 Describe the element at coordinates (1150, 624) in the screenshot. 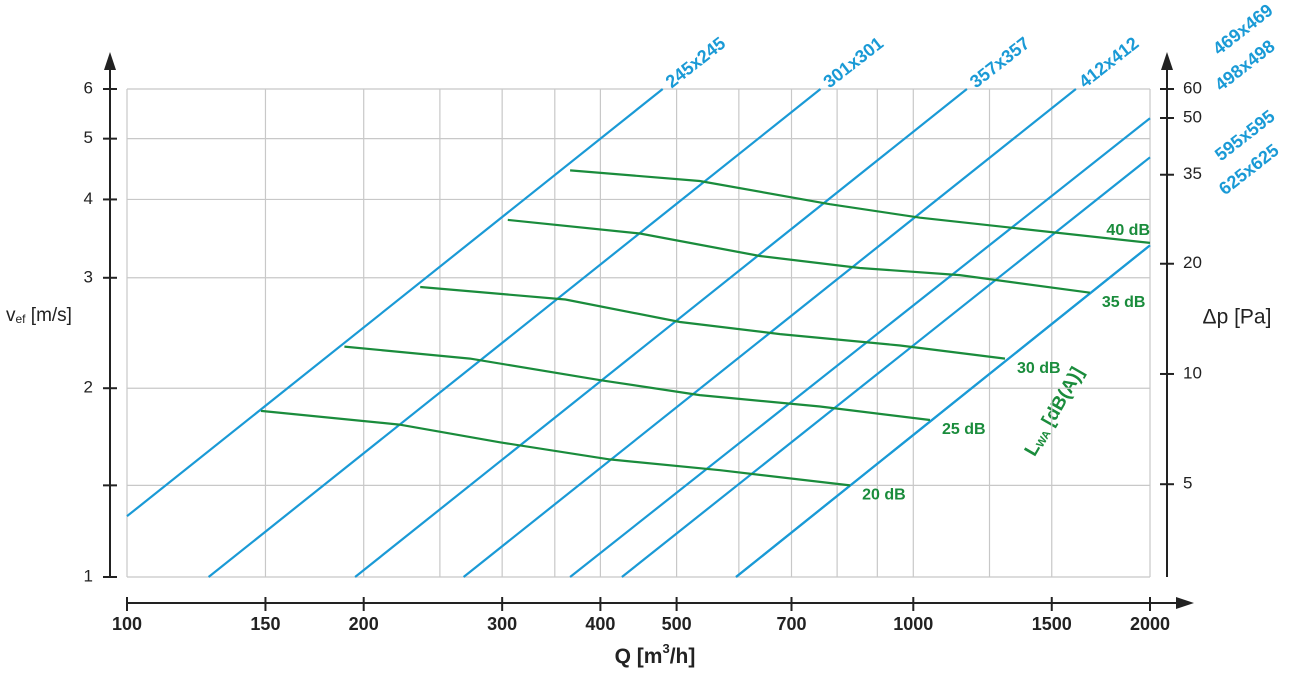

I see `x-tick-label: 2000` at that location.